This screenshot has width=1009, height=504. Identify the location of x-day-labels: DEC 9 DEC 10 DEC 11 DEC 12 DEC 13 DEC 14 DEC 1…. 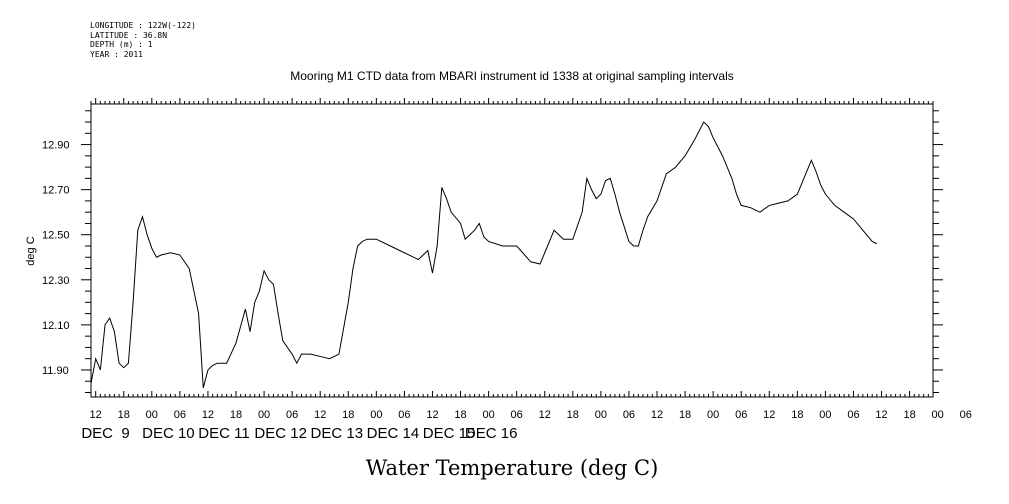
(299, 433).